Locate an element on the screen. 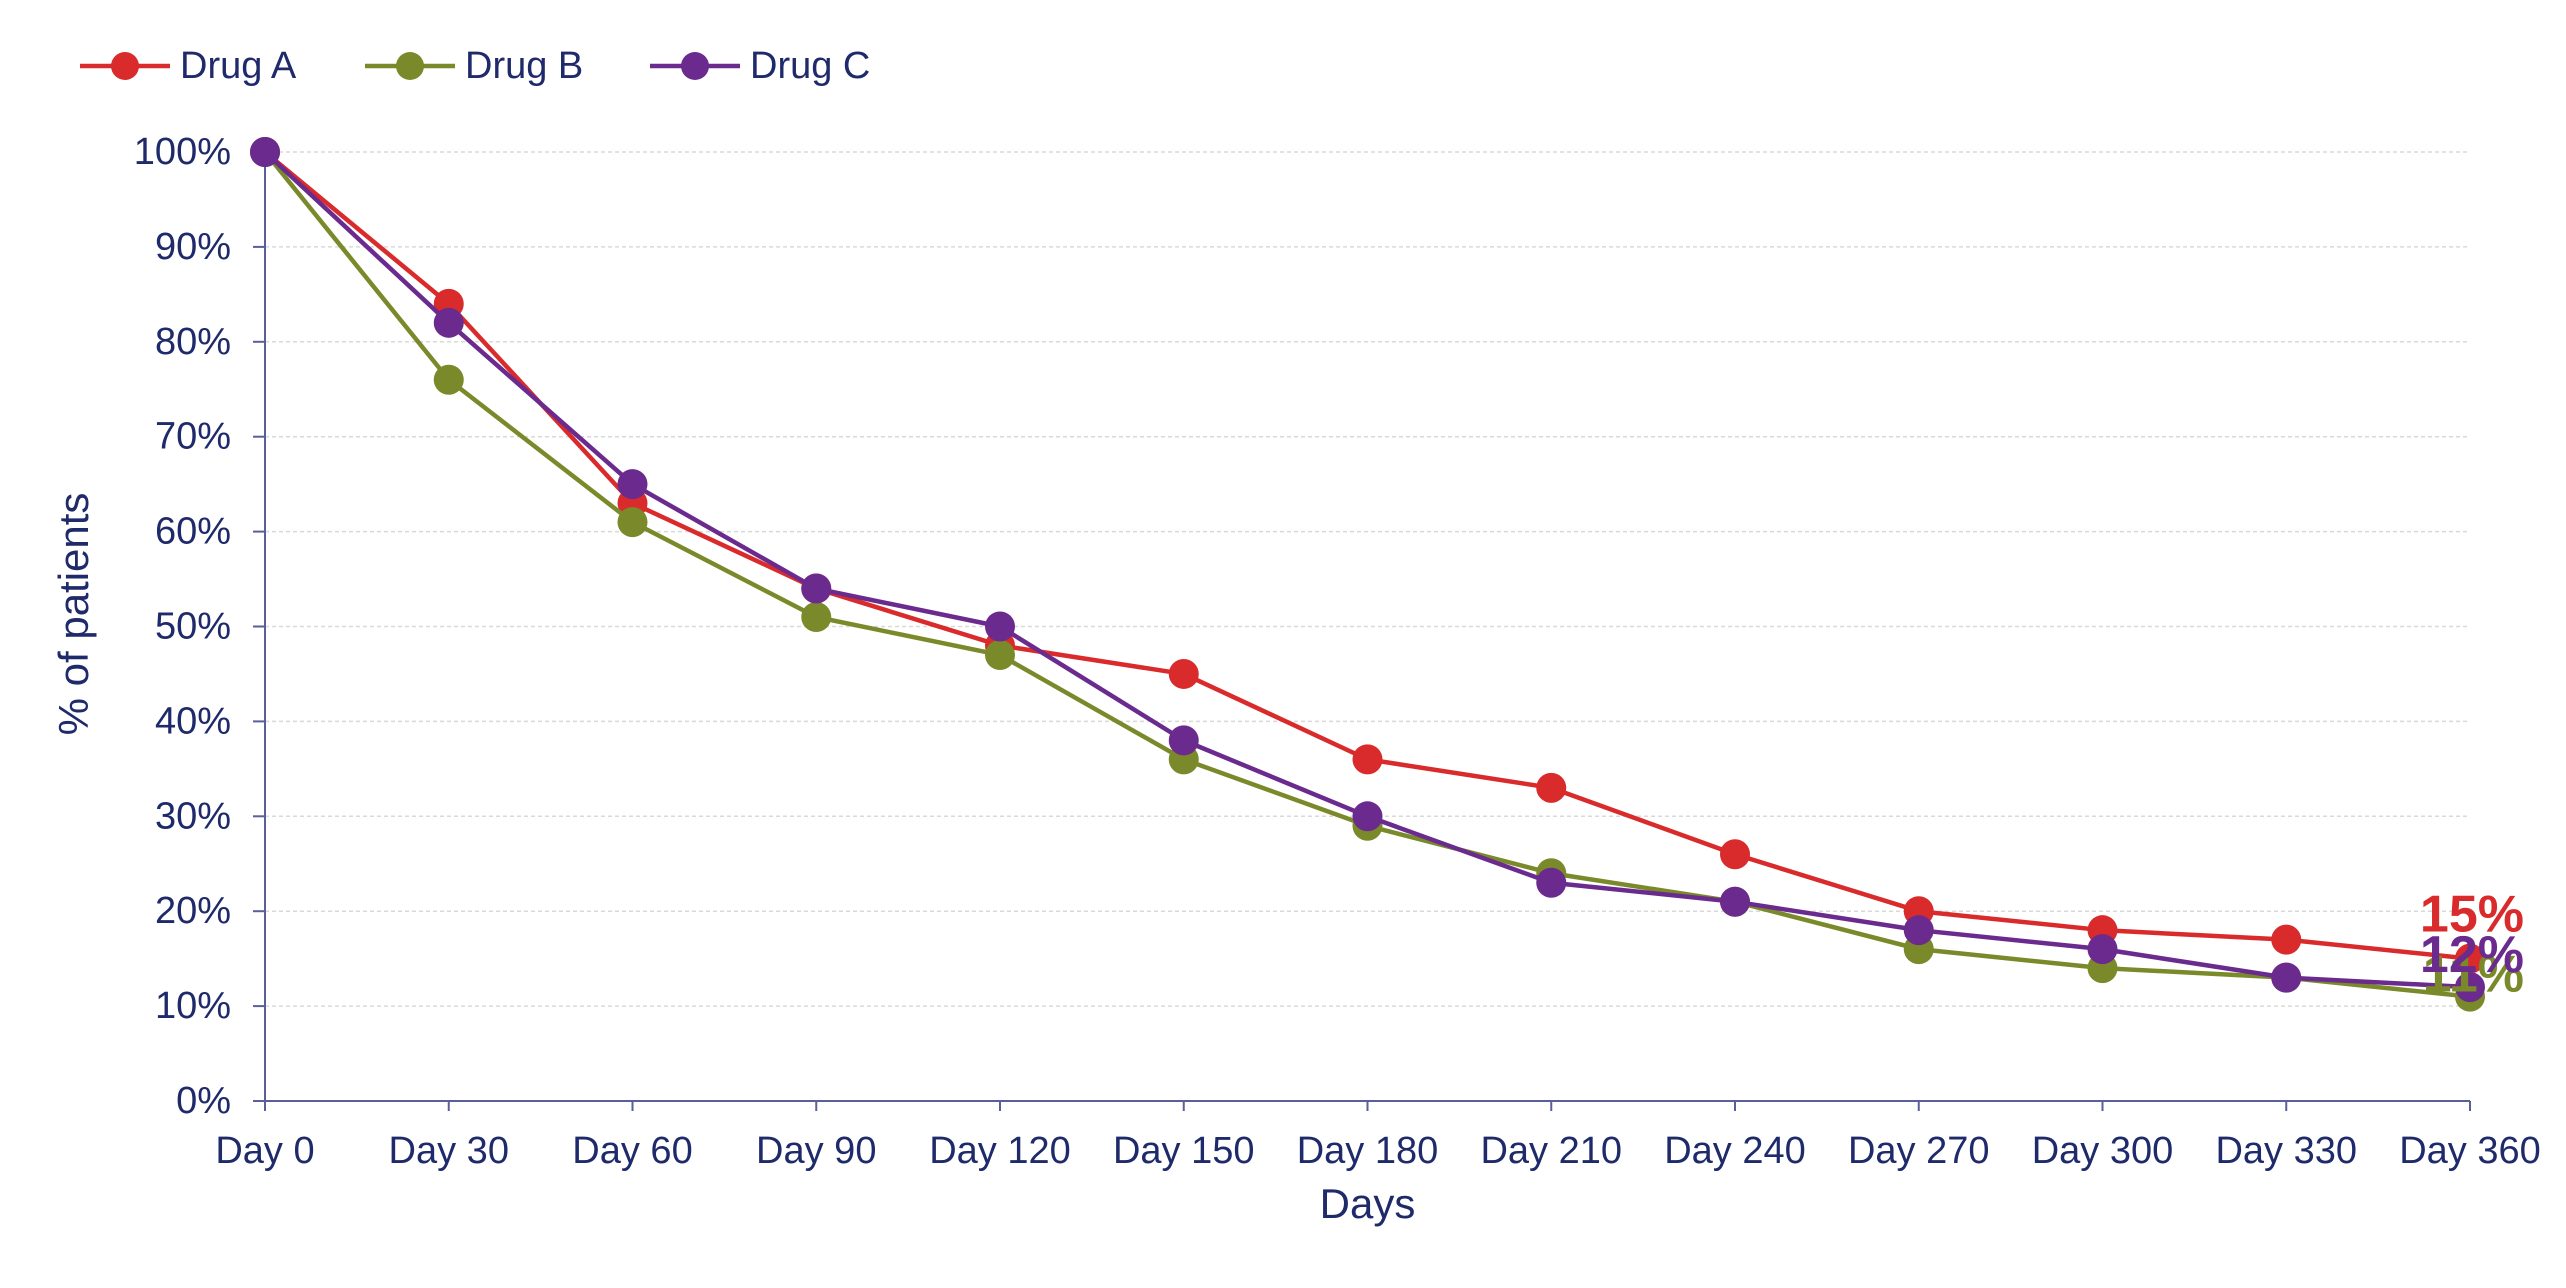  legend: Drug A Drug B Drug C is located at coordinates (475, 66).